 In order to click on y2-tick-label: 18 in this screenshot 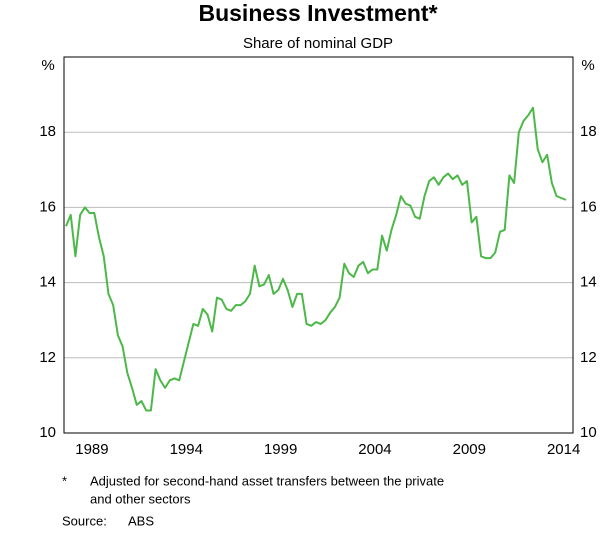, I will do `click(588, 131)`.